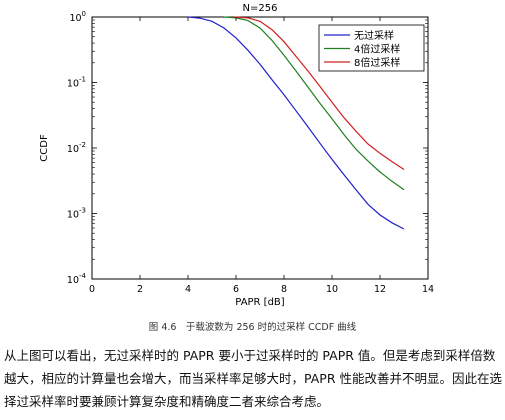 Image resolution: width=505 pixels, height=420 pixels. I want to click on legend-label-2: 4倍过采样, so click(377, 49).